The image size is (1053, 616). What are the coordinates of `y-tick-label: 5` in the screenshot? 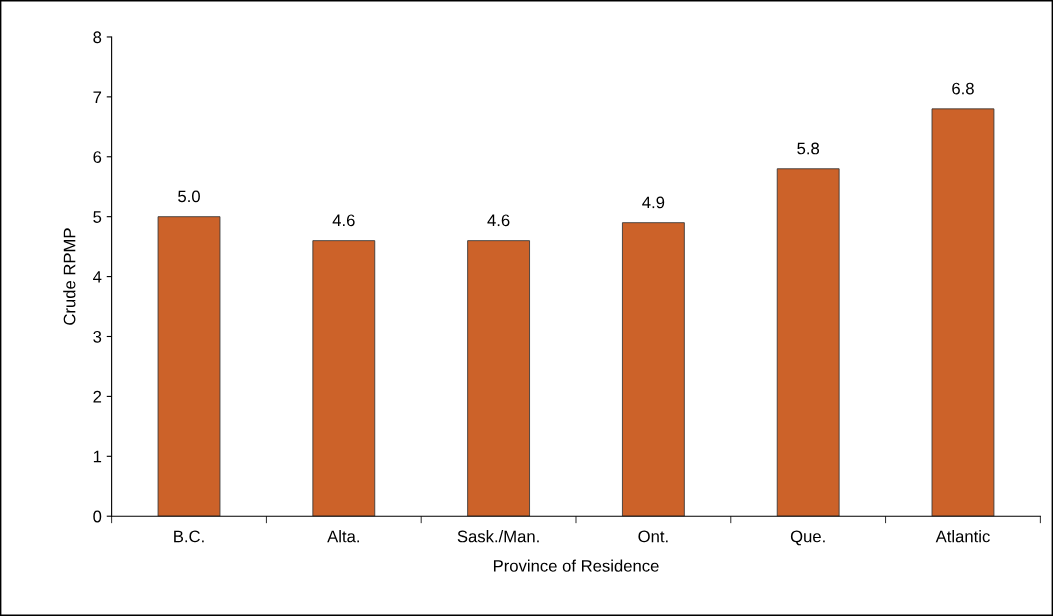 It's located at (97, 217).